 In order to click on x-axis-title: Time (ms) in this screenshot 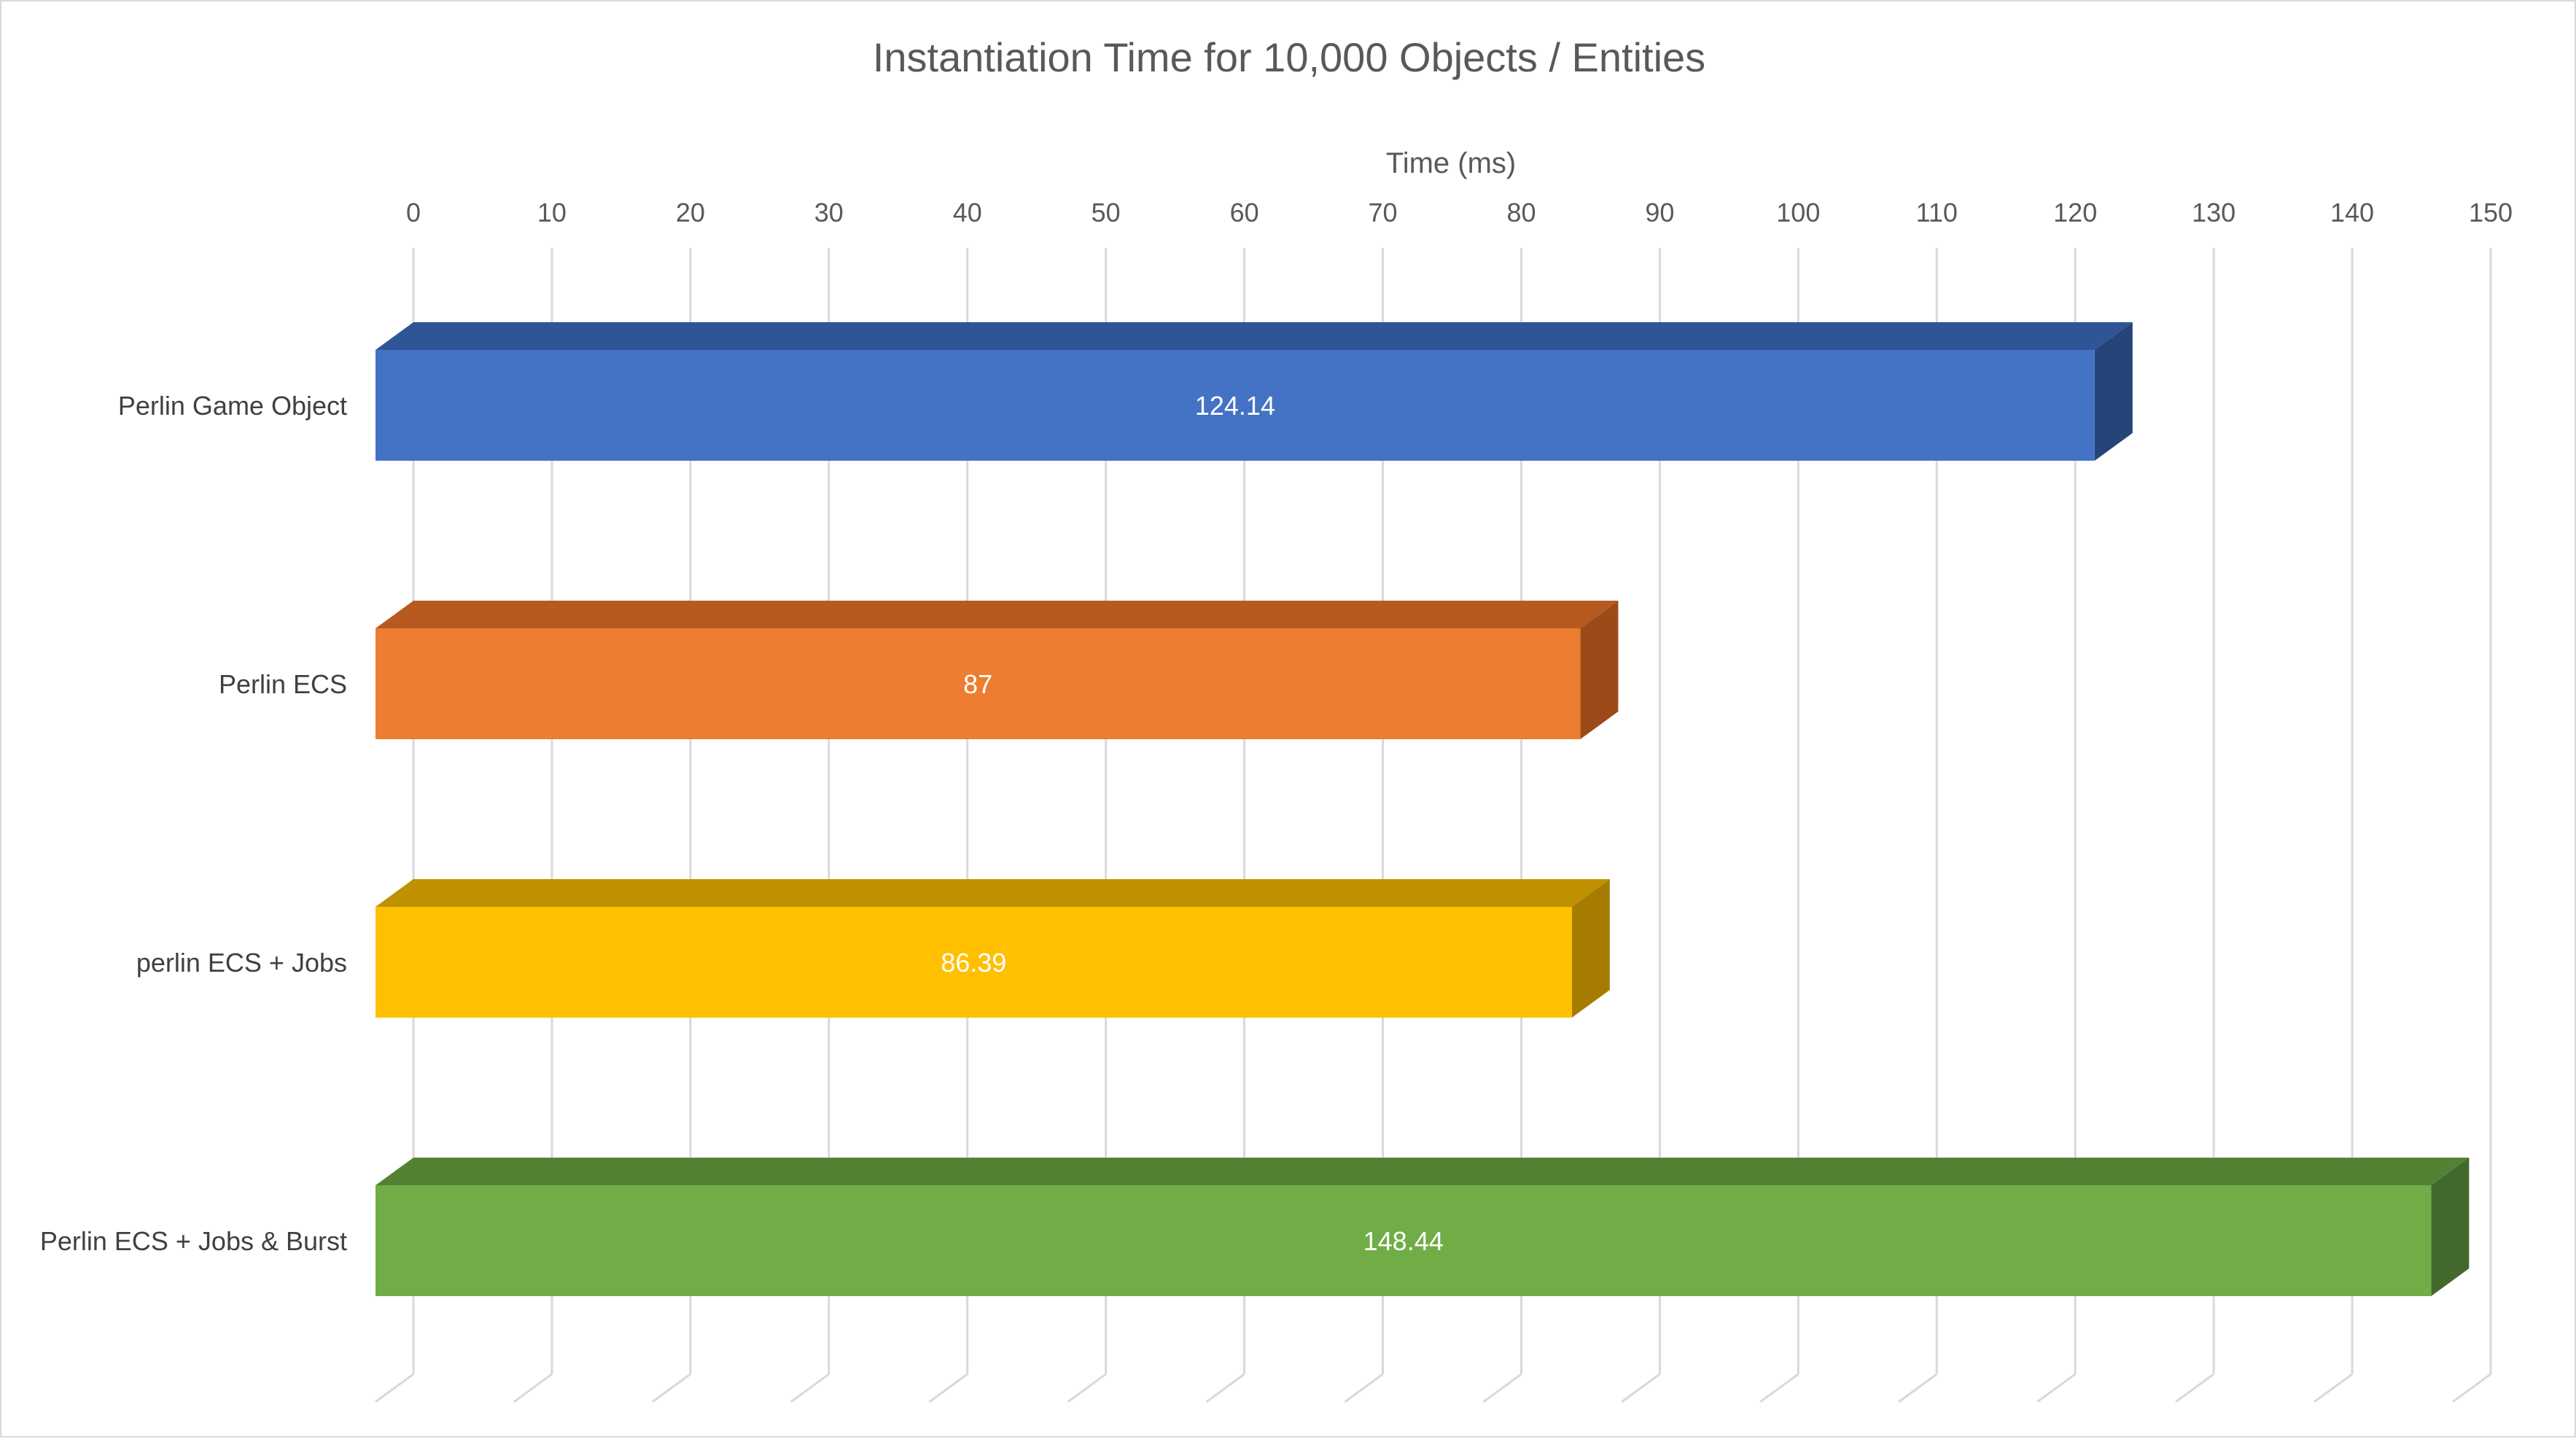, I will do `click(1451, 163)`.